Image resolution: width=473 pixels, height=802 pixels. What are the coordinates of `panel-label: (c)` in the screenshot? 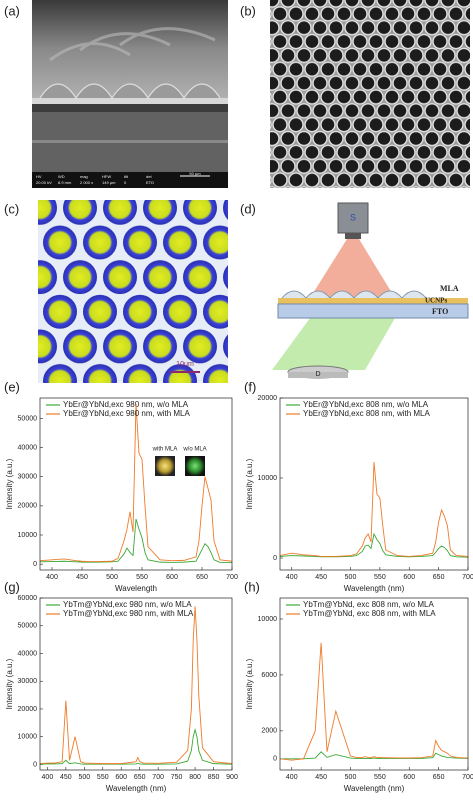 It's located at (11, 208).